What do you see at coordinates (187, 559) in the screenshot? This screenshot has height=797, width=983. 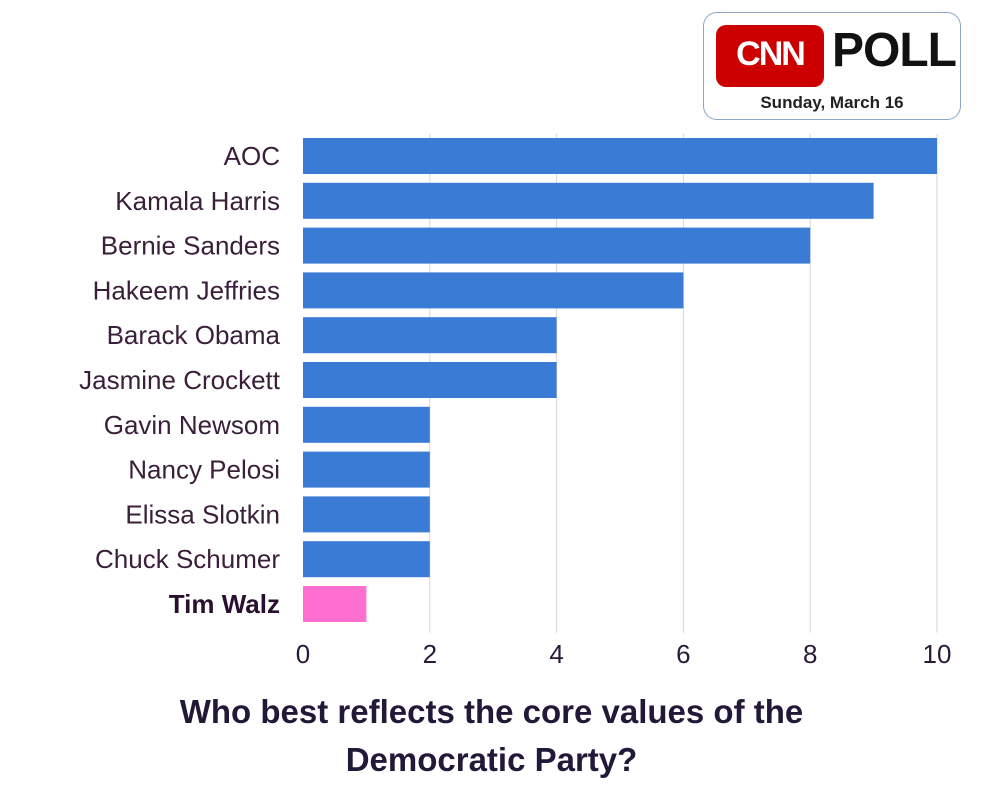 I see `category-label: Chuck Schumer` at bounding box center [187, 559].